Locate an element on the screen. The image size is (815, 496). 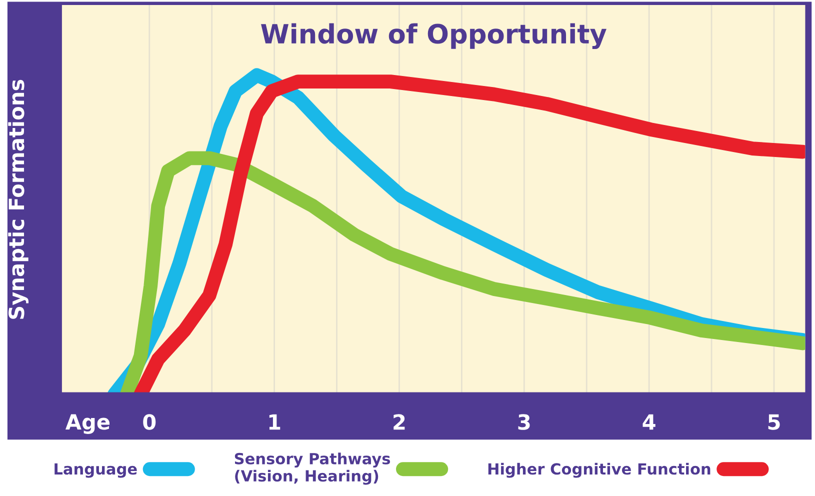
chart-title: Window of Opportunity is located at coordinates (433, 36).